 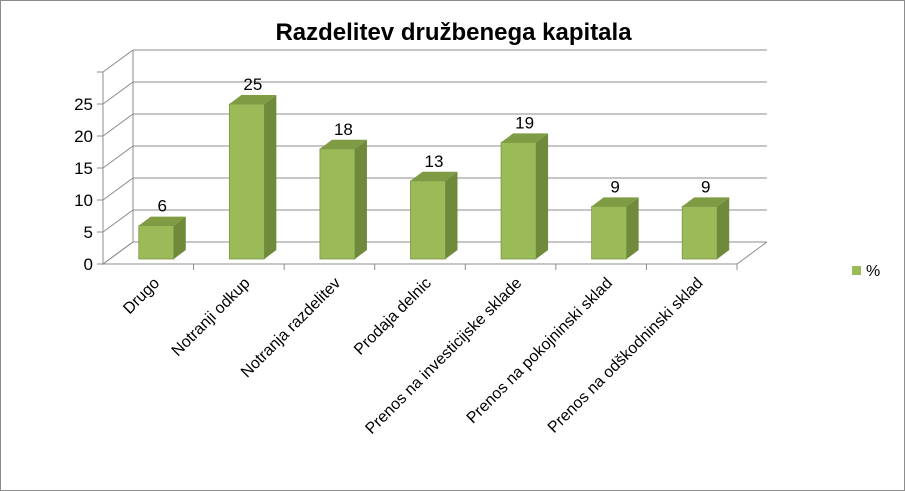 What do you see at coordinates (540, 351) in the screenshot?
I see `category-label: Prenos na pokojninski sklad` at bounding box center [540, 351].